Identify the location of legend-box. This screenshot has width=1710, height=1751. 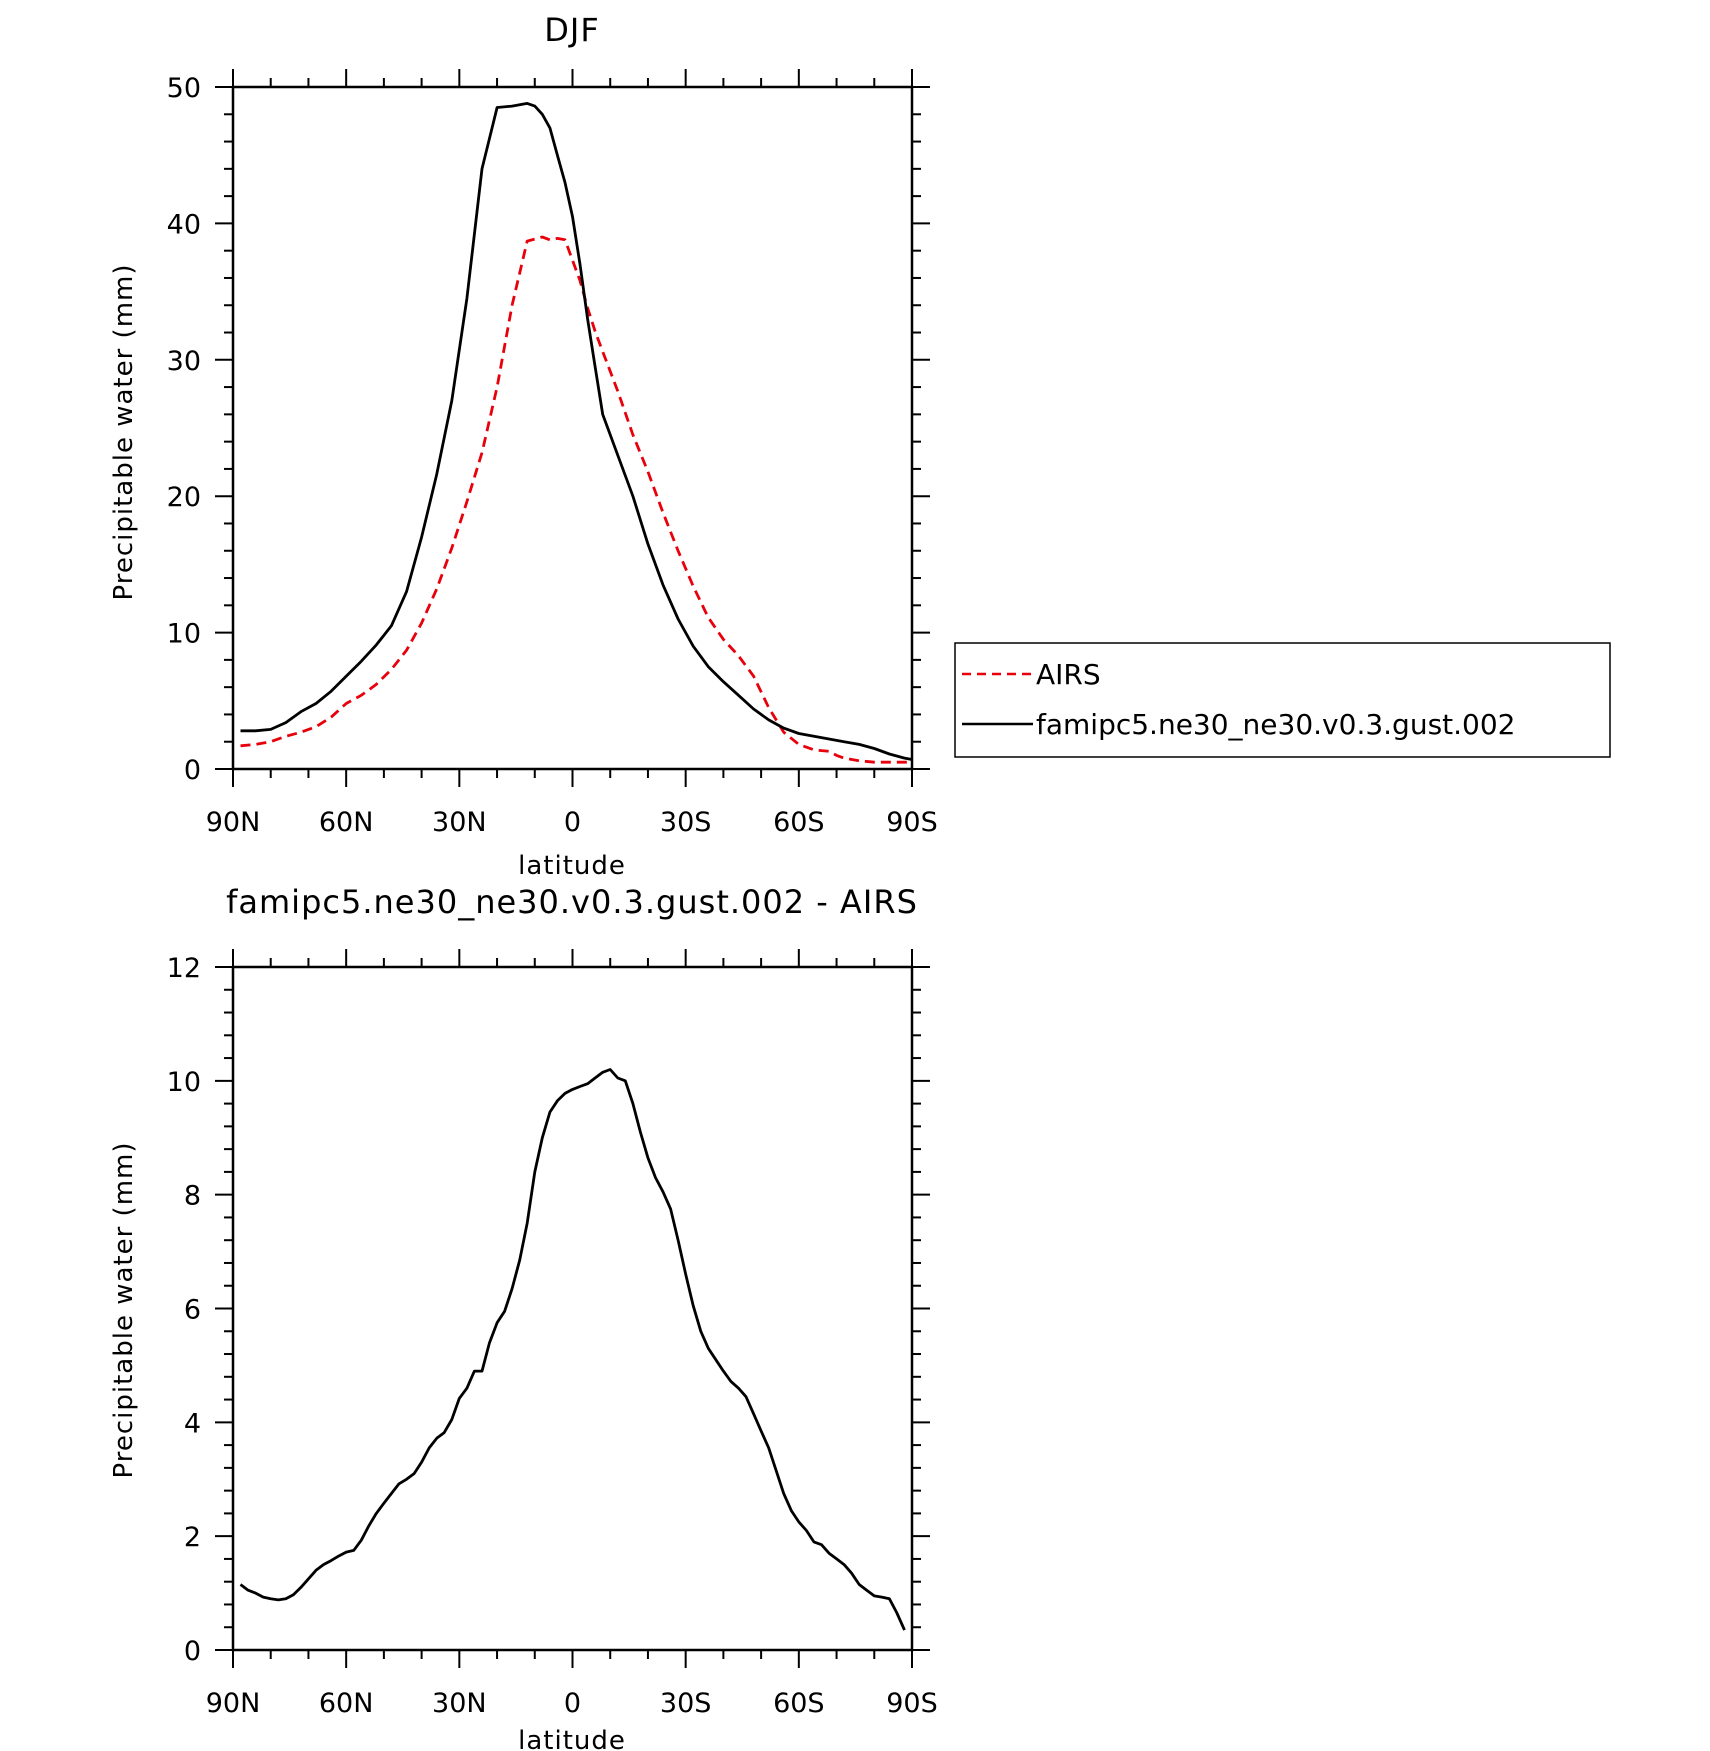
(1282, 700).